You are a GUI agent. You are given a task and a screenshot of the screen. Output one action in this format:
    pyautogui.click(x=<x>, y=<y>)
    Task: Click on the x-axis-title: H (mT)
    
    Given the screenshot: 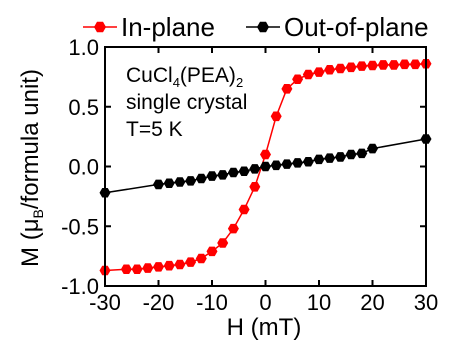 What is the action you would take?
    pyautogui.click(x=264, y=327)
    